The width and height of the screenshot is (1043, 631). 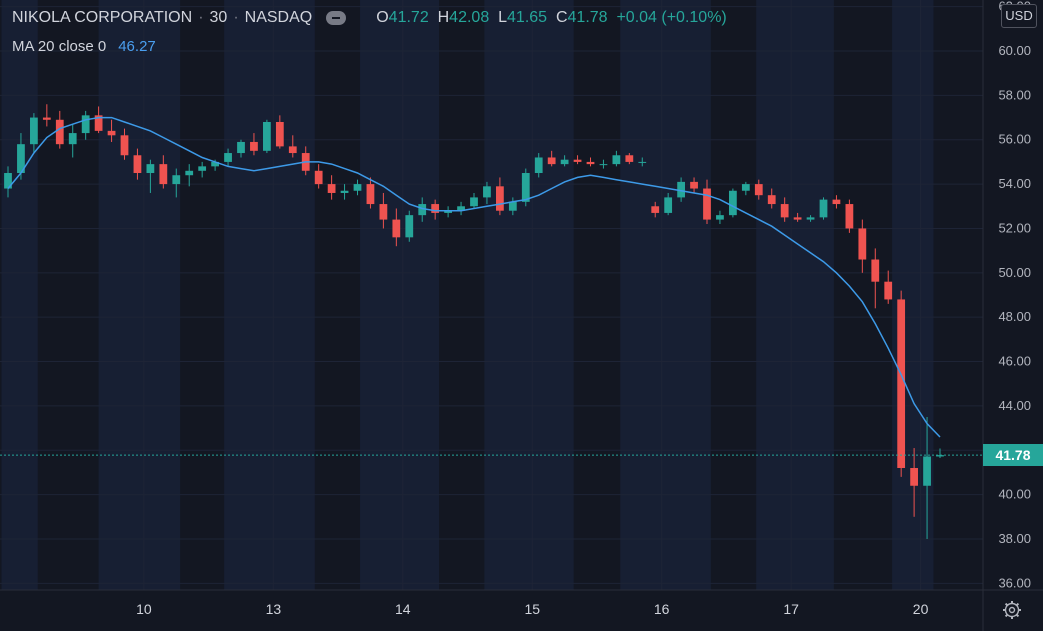 I want to click on symbol-name: NIKOLA CORPORATION, so click(x=102, y=17).